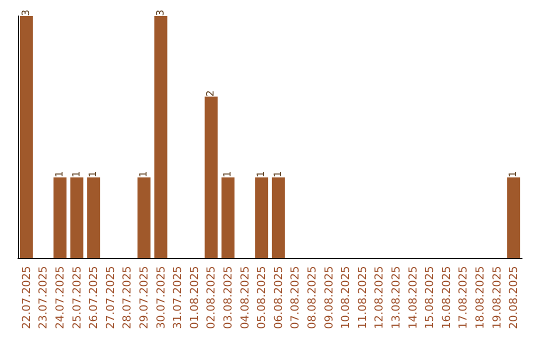 This screenshot has width=540, height=340. I want to click on x-tick-label: 29.07.2025, so click(144, 298).